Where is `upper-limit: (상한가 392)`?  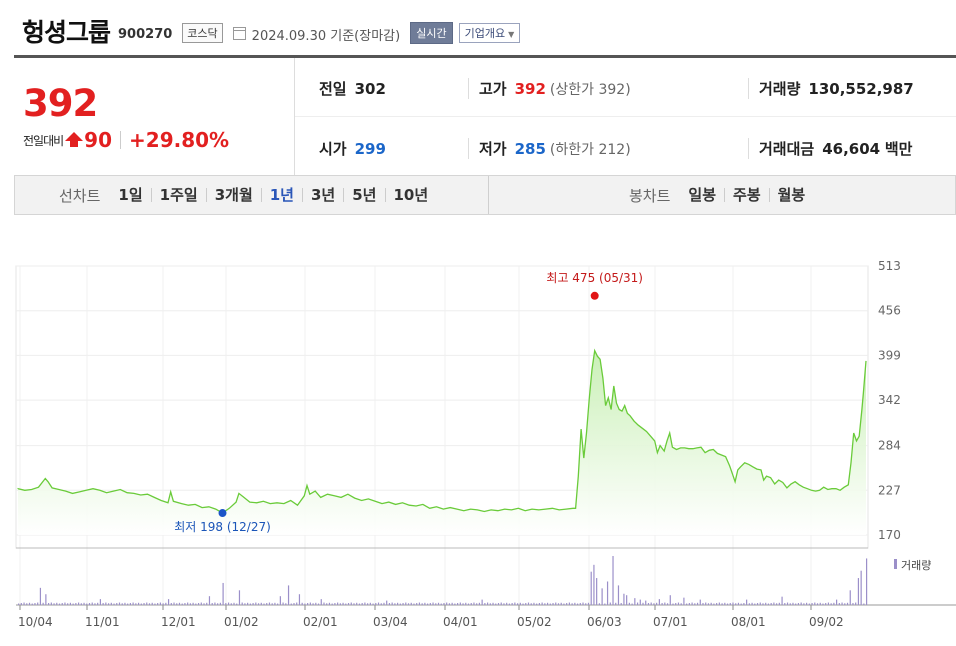
upper-limit: (상한가 392) is located at coordinates (590, 90).